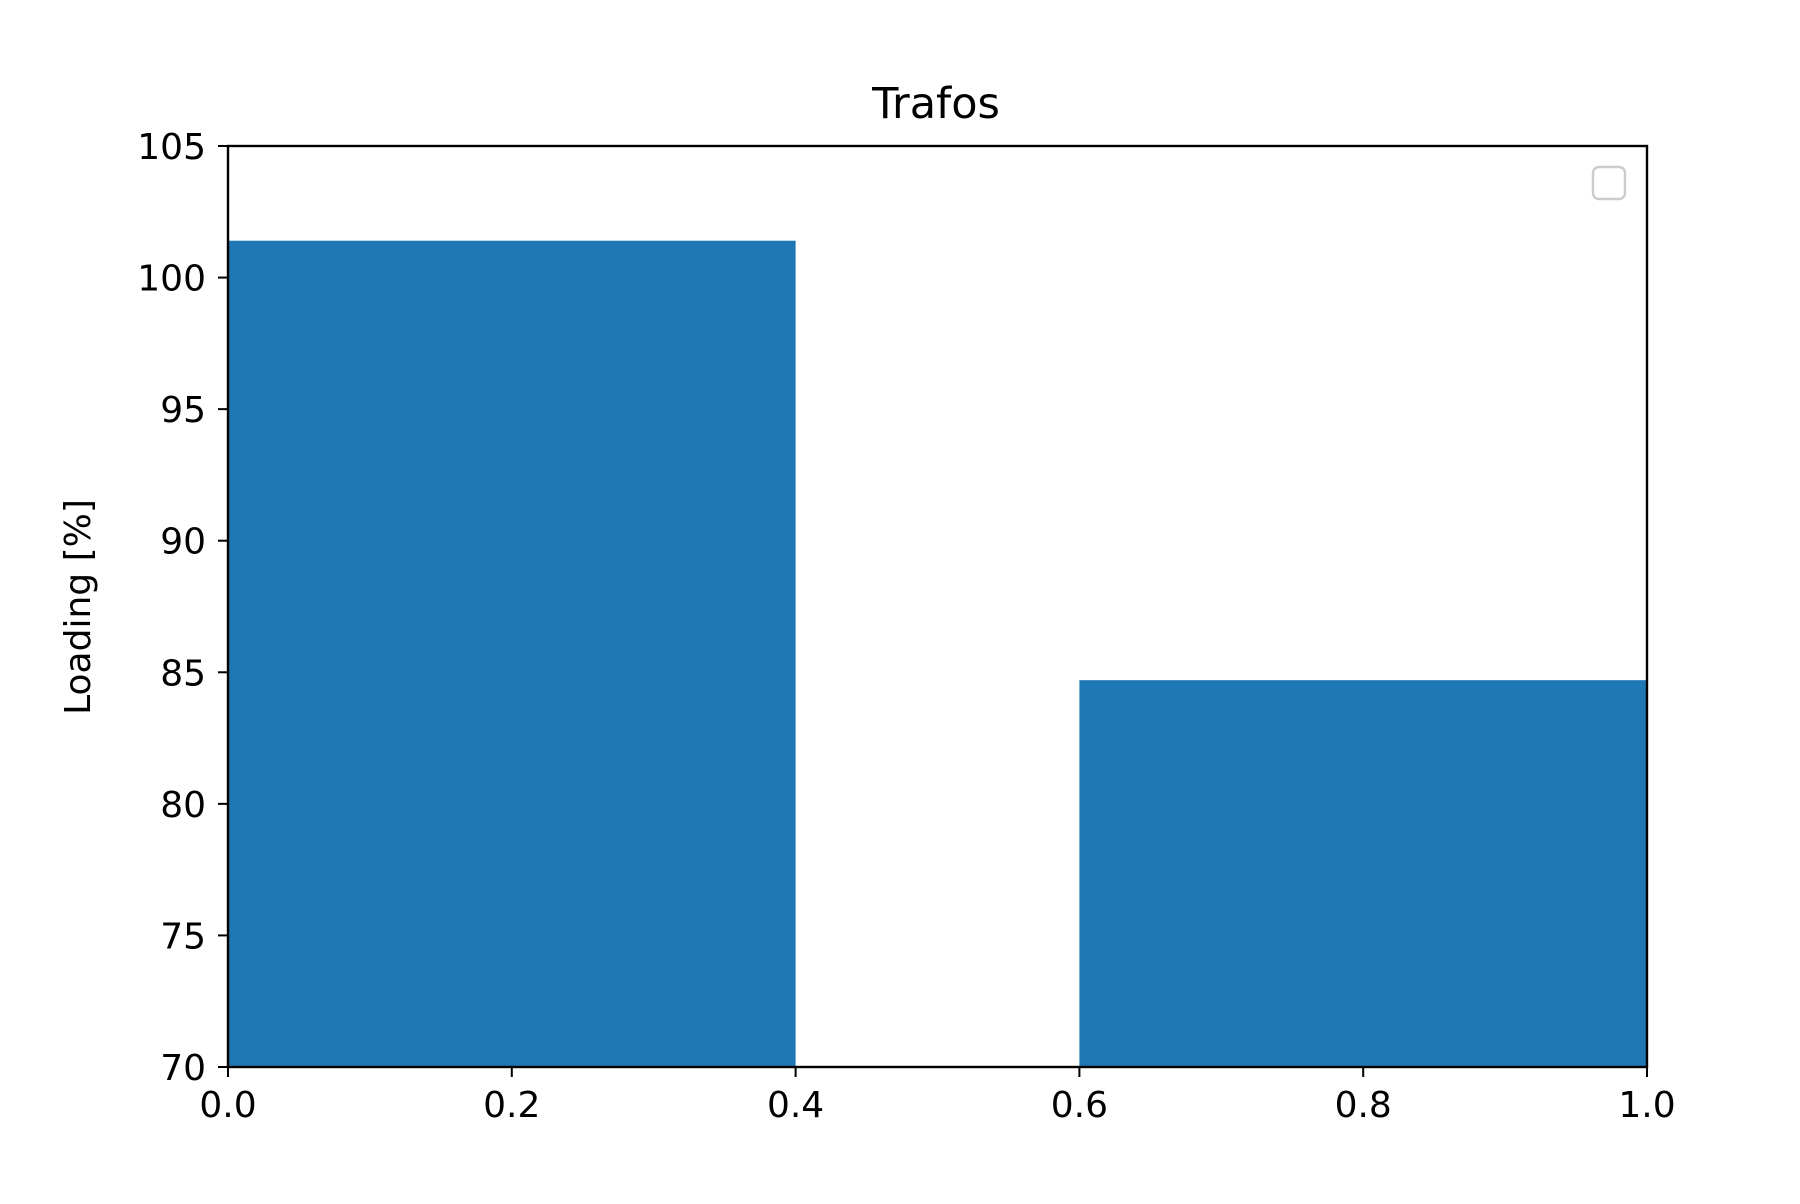 Image resolution: width=1800 pixels, height=1204 pixels. What do you see at coordinates (511, 1105) in the screenshot?
I see `x-tick-label: 0.2` at bounding box center [511, 1105].